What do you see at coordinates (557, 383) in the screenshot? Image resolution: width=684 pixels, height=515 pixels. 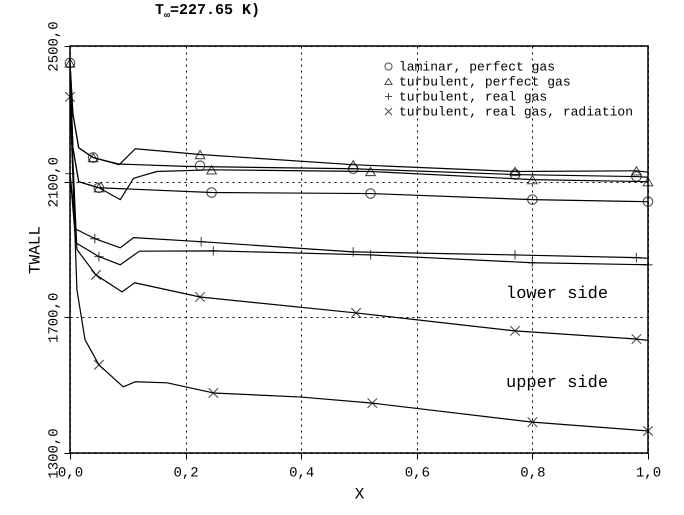 I see `annotation: upper side` at bounding box center [557, 383].